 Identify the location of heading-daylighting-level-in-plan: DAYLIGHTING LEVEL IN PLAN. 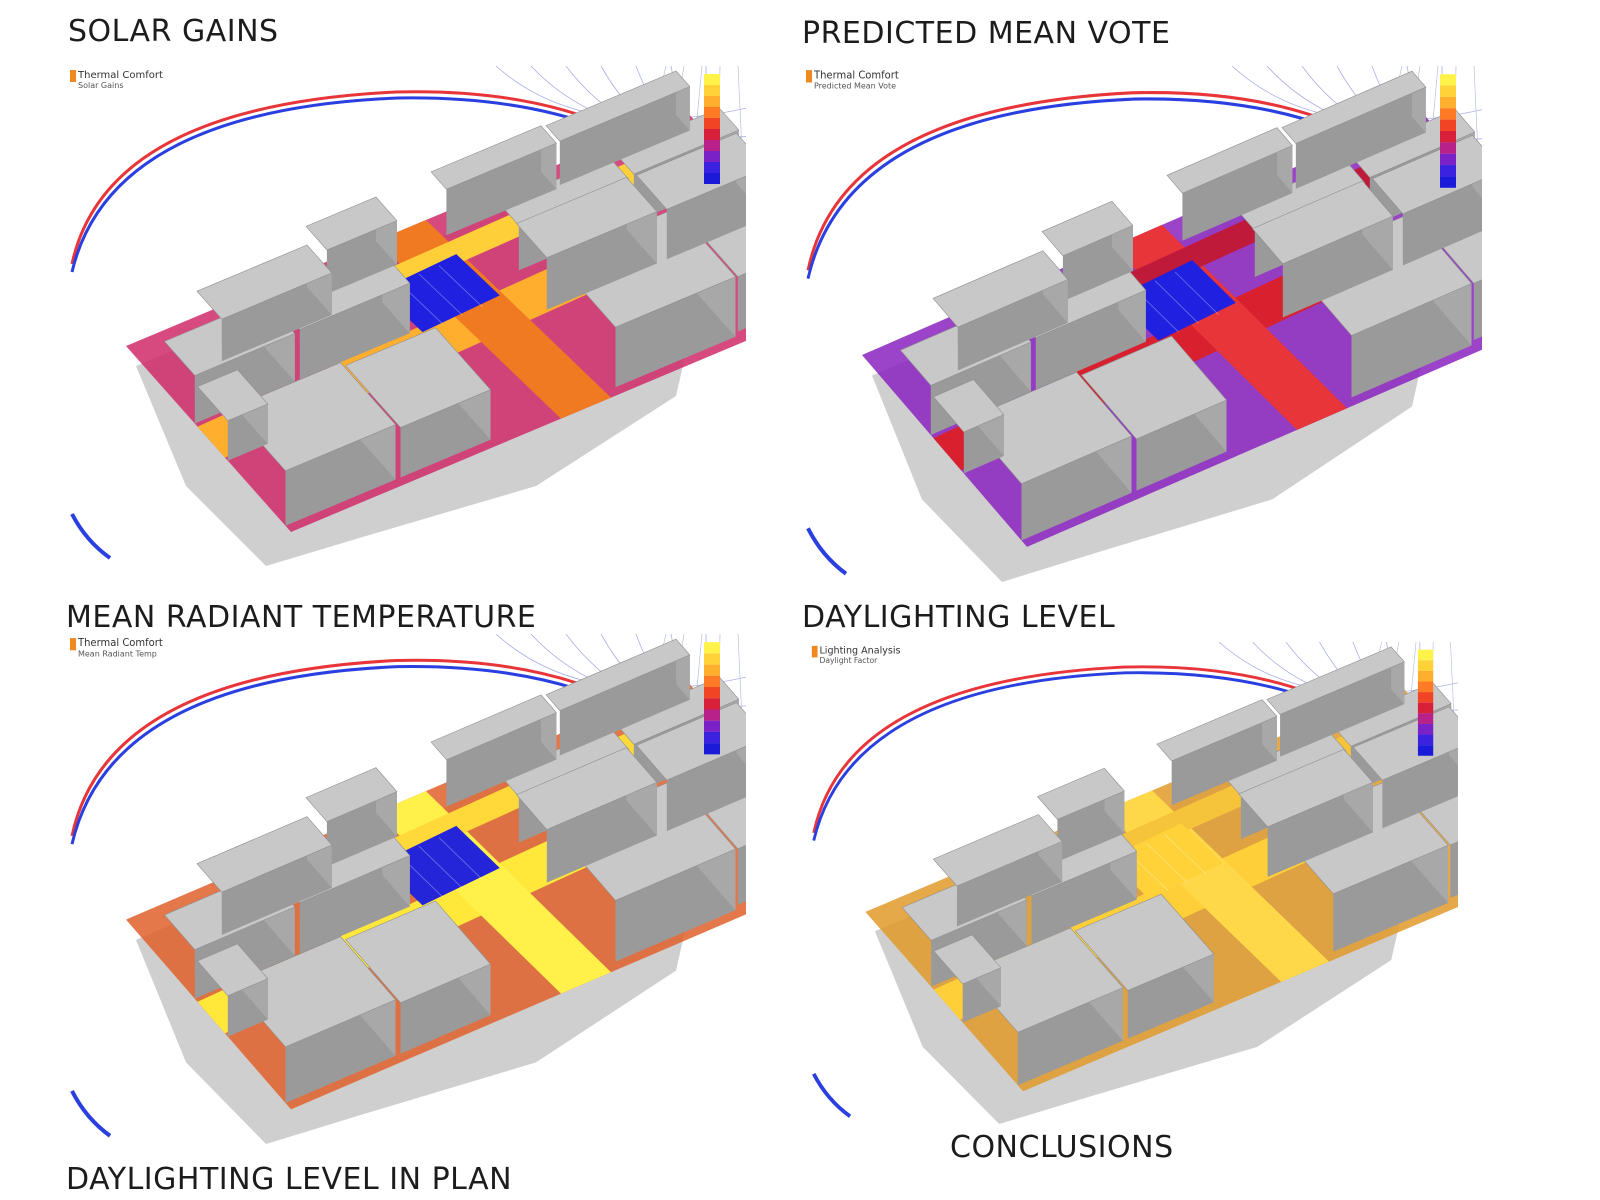
(289, 1179).